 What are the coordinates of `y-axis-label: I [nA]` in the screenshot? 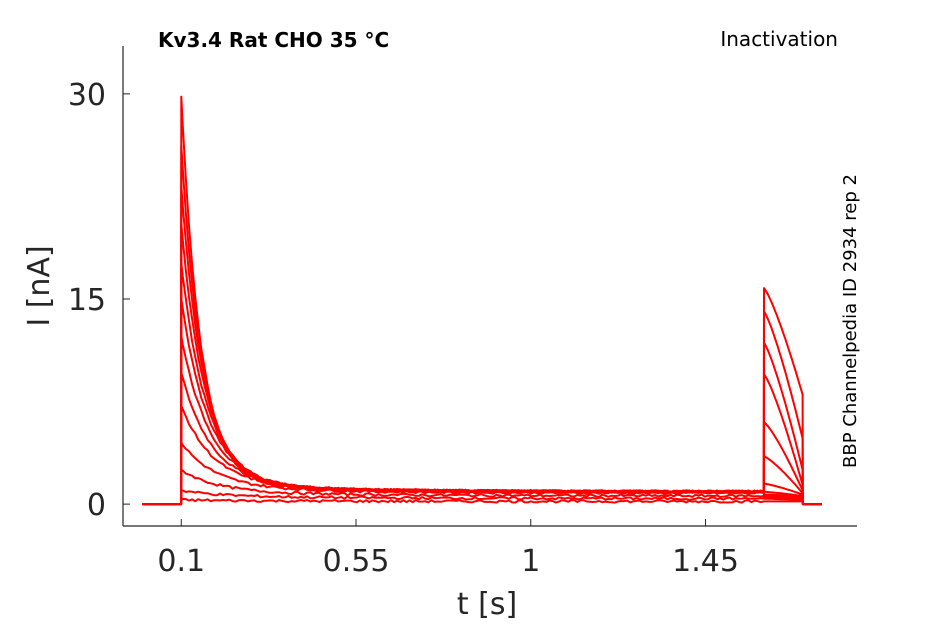 It's located at (39, 285).